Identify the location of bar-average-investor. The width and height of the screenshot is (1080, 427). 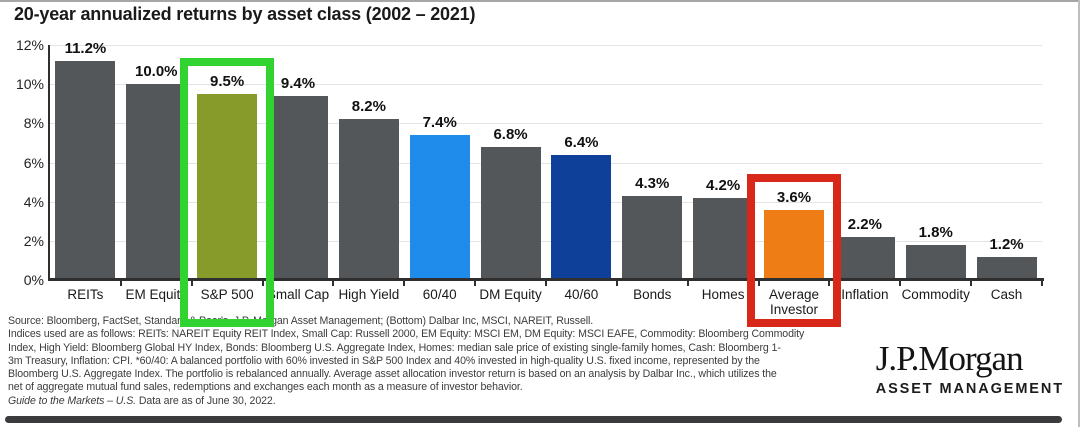
(794, 244).